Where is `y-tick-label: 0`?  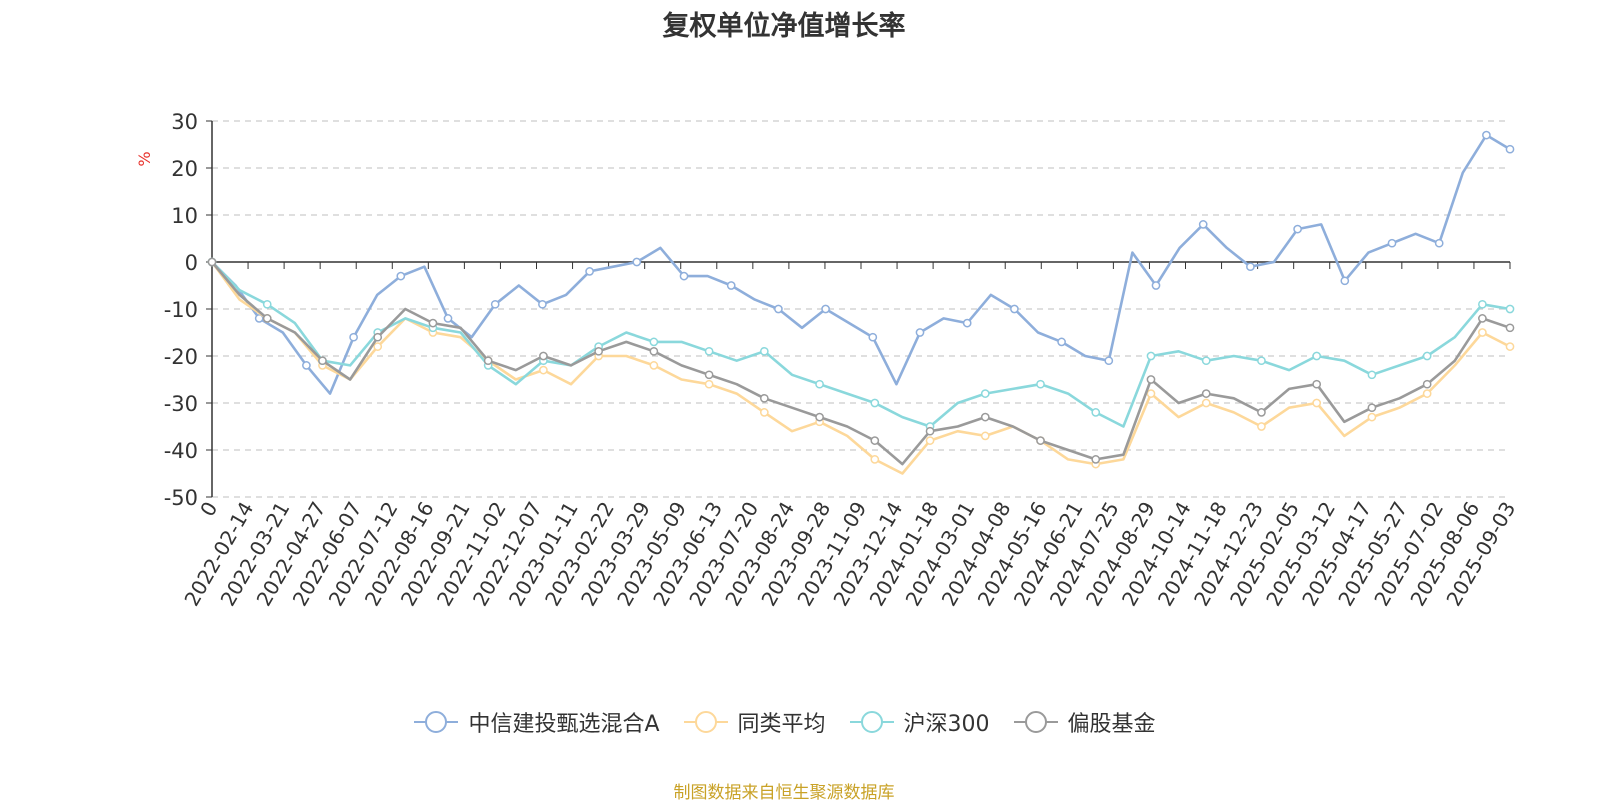 y-tick-label: 0 is located at coordinates (191, 263).